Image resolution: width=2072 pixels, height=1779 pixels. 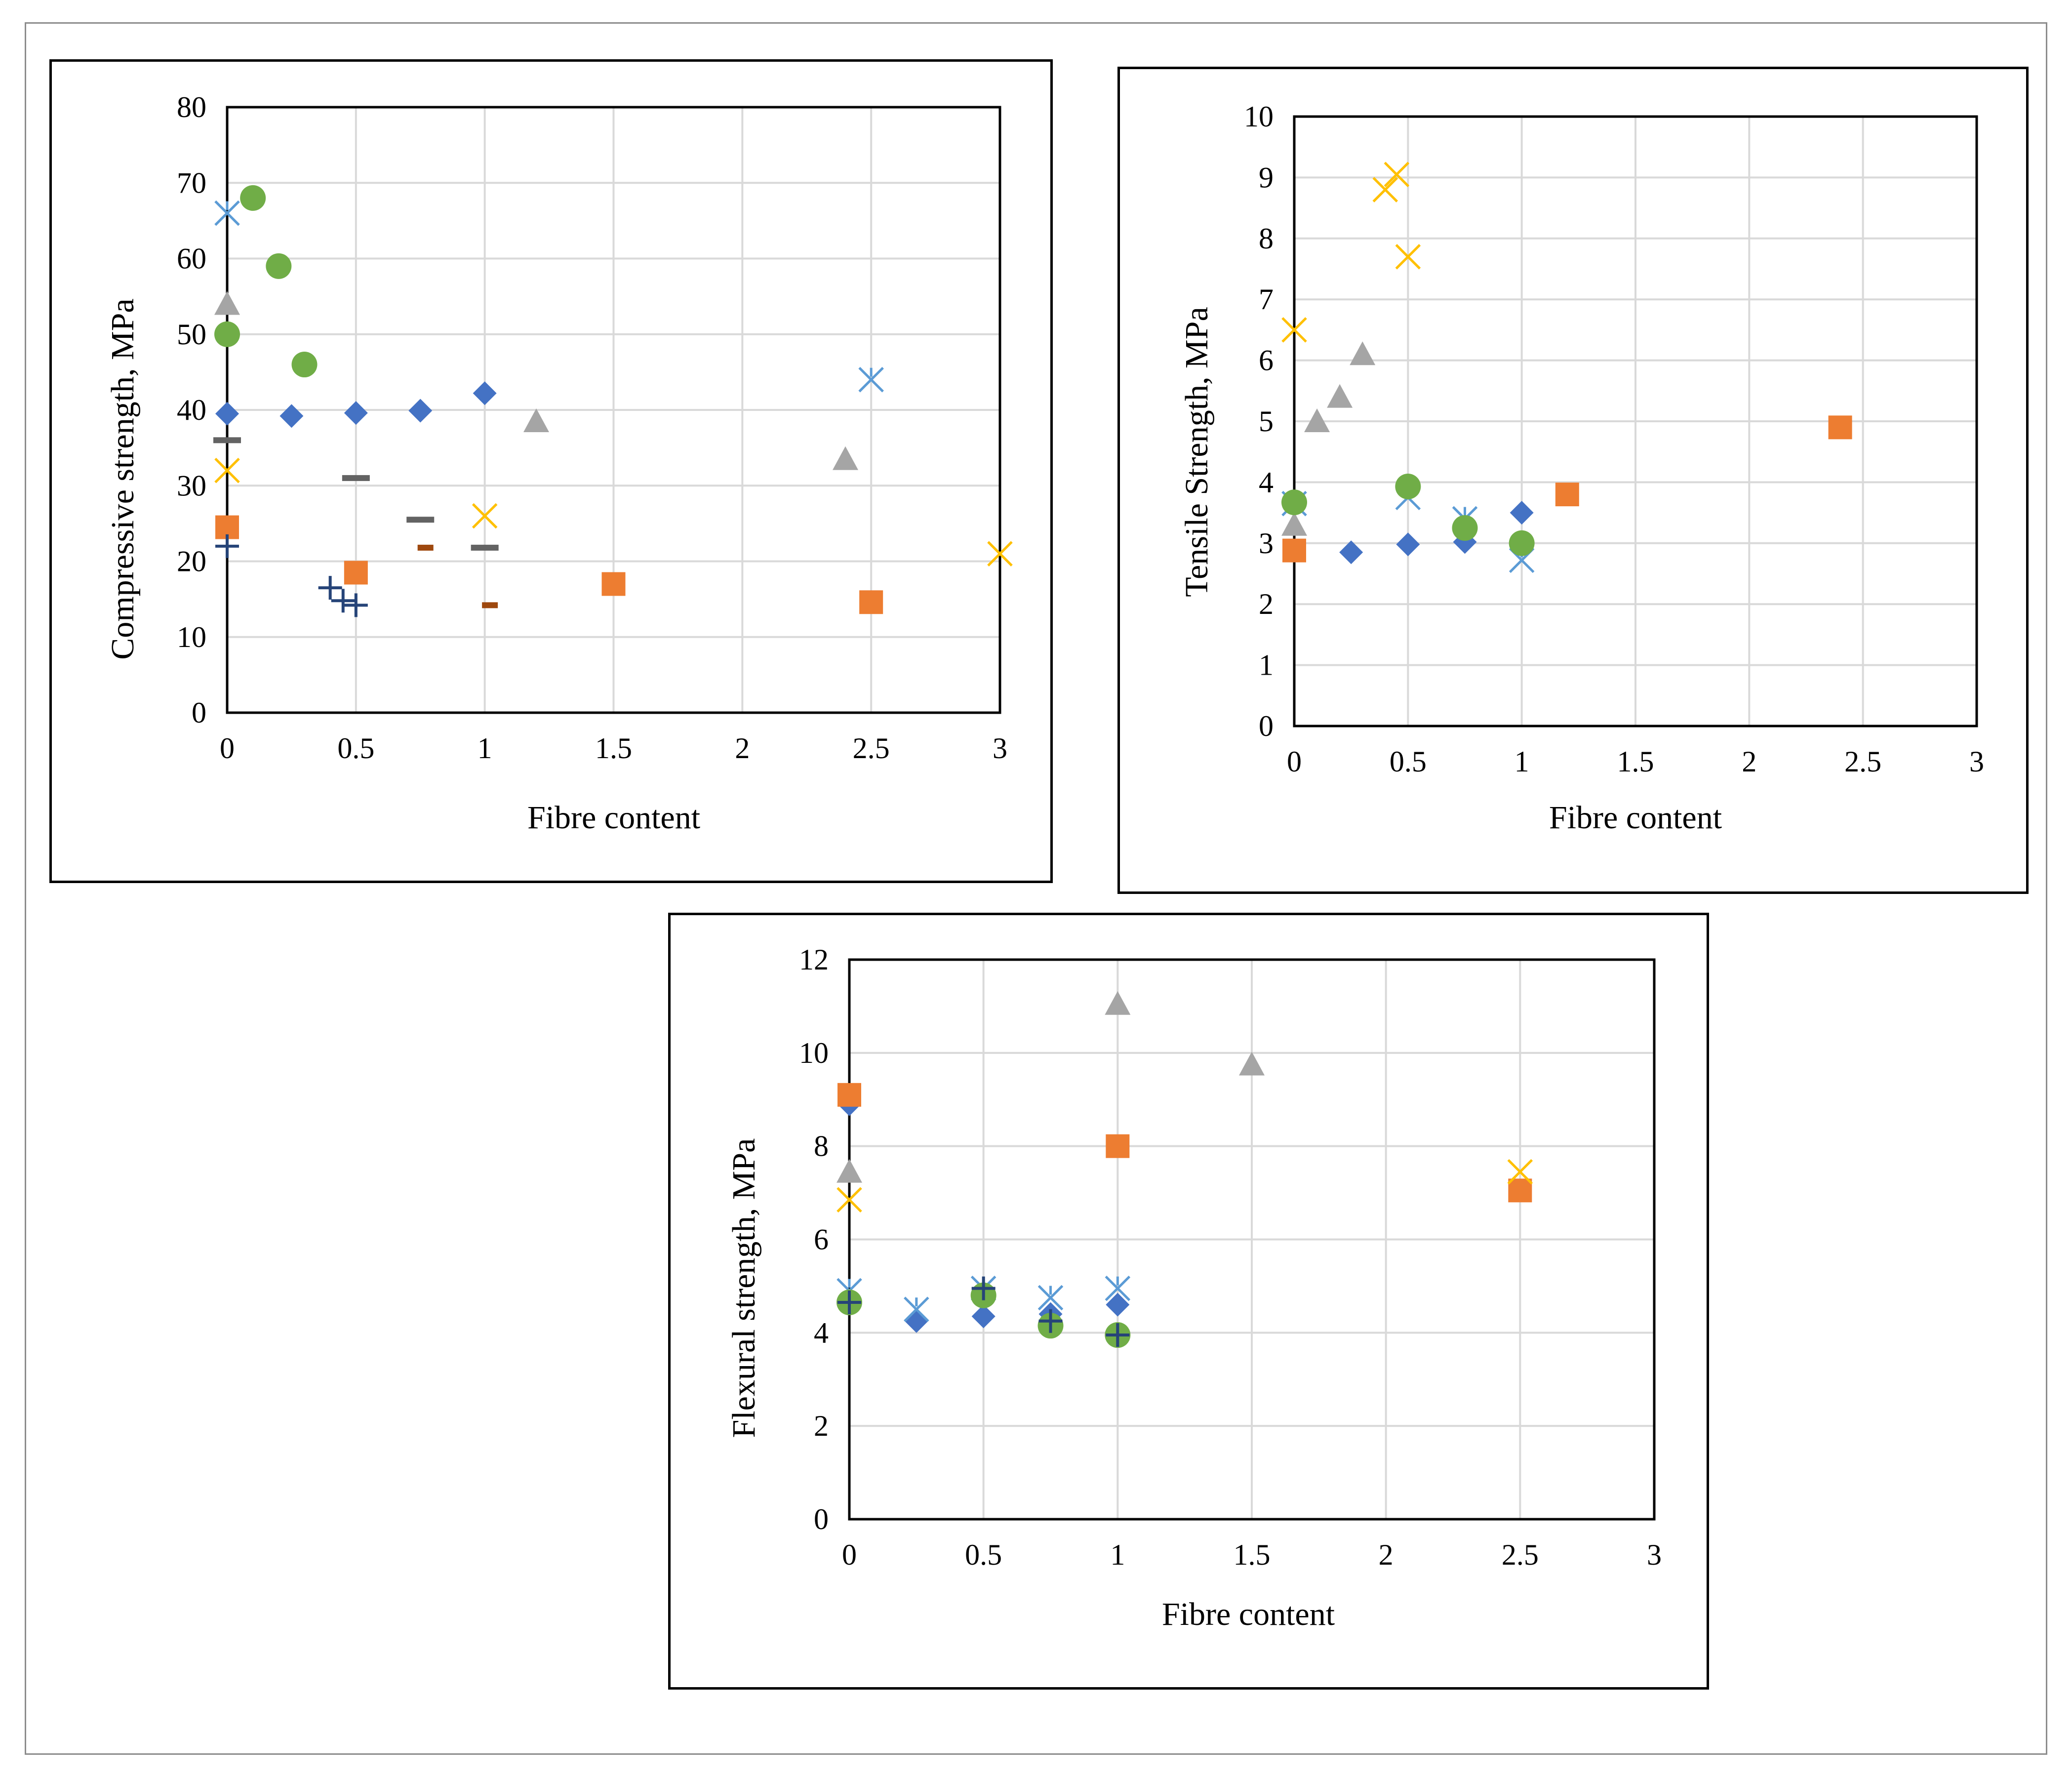 What do you see at coordinates (821, 1426) in the screenshot?
I see `y-tick-label: 2` at bounding box center [821, 1426].